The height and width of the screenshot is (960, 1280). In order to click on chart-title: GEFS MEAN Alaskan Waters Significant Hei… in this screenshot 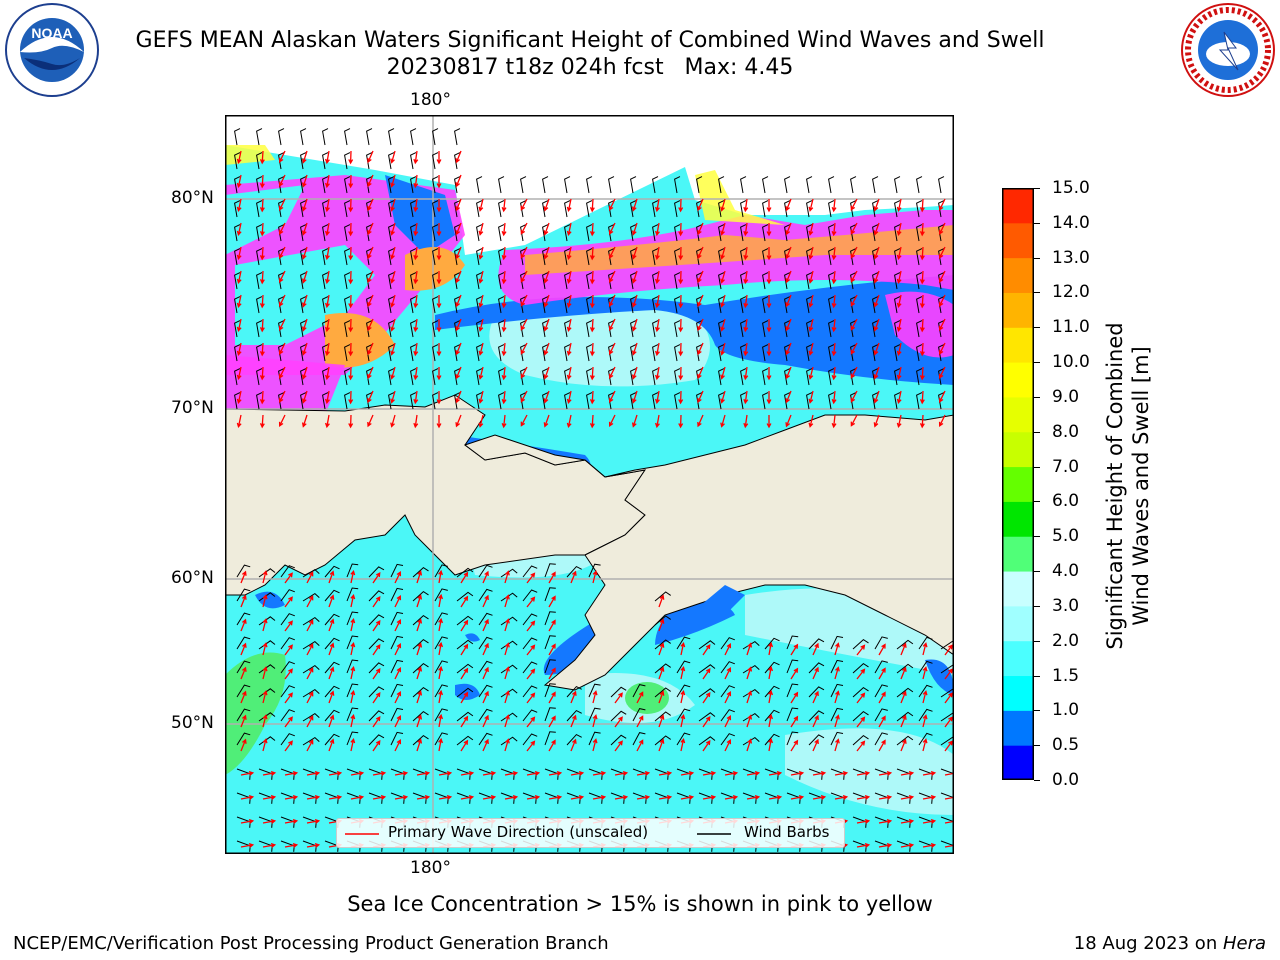, I will do `click(590, 40)`.